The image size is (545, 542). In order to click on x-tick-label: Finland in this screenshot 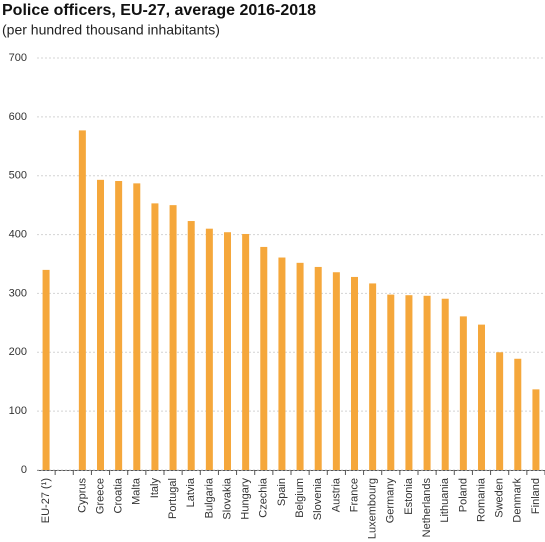, I will do `click(536, 496)`.